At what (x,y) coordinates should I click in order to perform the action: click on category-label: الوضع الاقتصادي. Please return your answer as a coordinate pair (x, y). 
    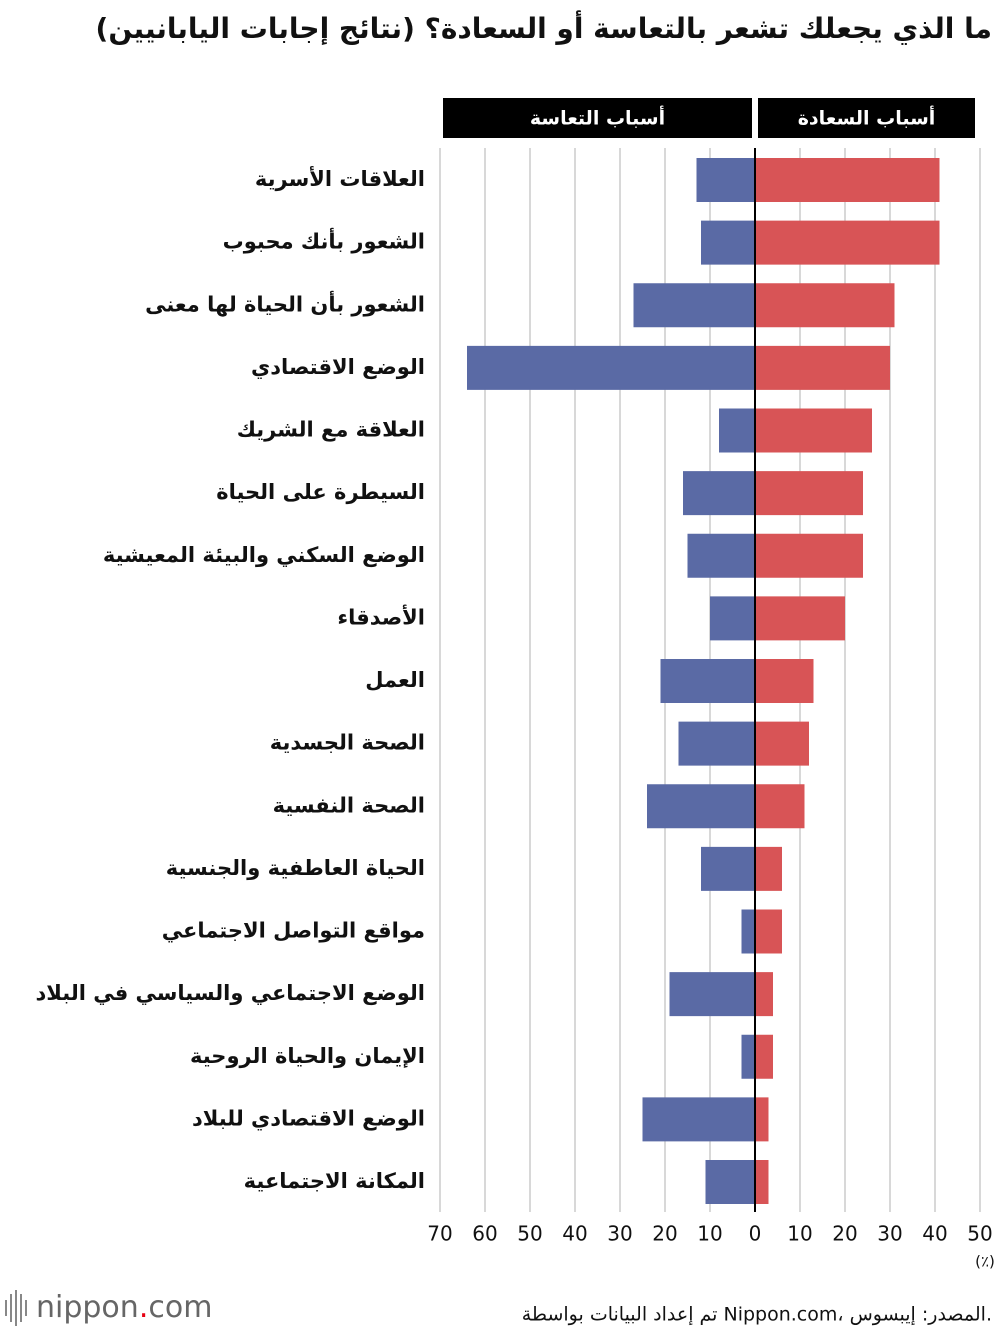
    Looking at the image, I should click on (338, 367).